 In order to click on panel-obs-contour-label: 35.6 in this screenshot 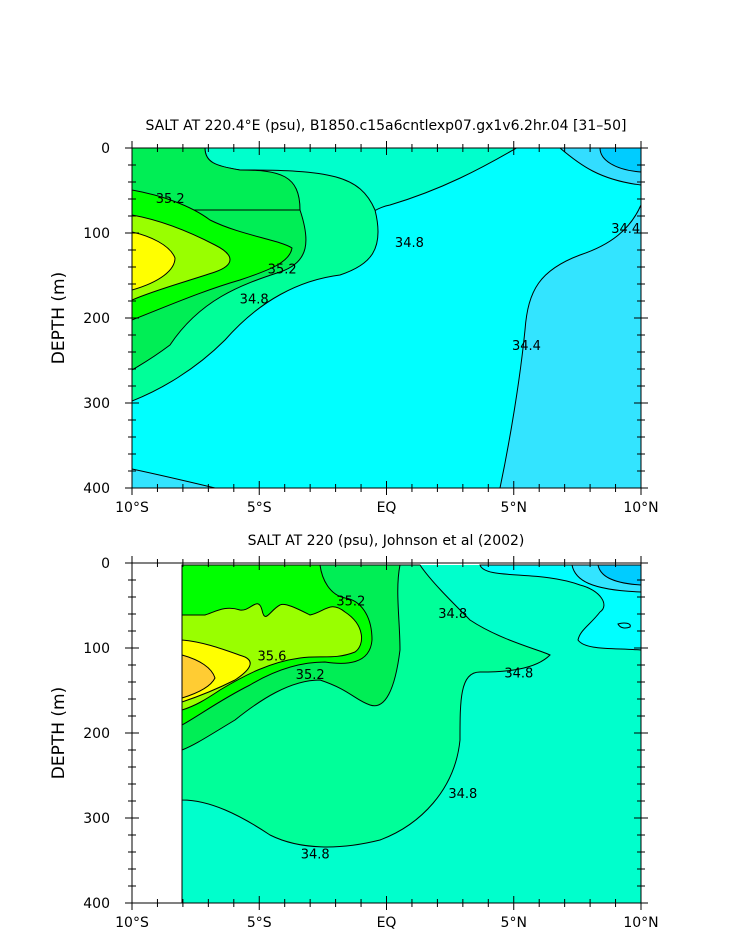, I will do `click(271, 657)`.